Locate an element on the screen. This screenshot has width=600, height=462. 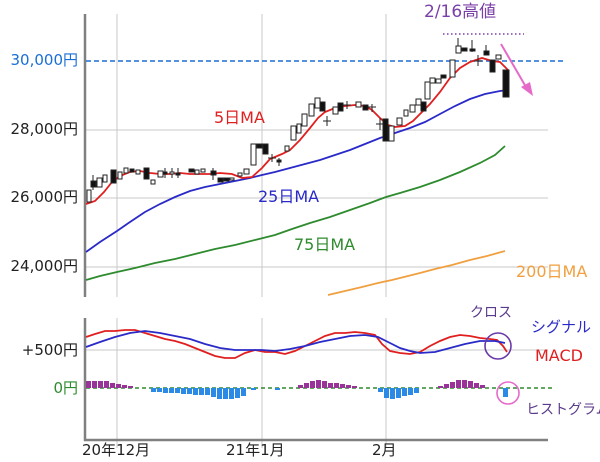
ytick-26000: 26,000円 is located at coordinates (44, 197).